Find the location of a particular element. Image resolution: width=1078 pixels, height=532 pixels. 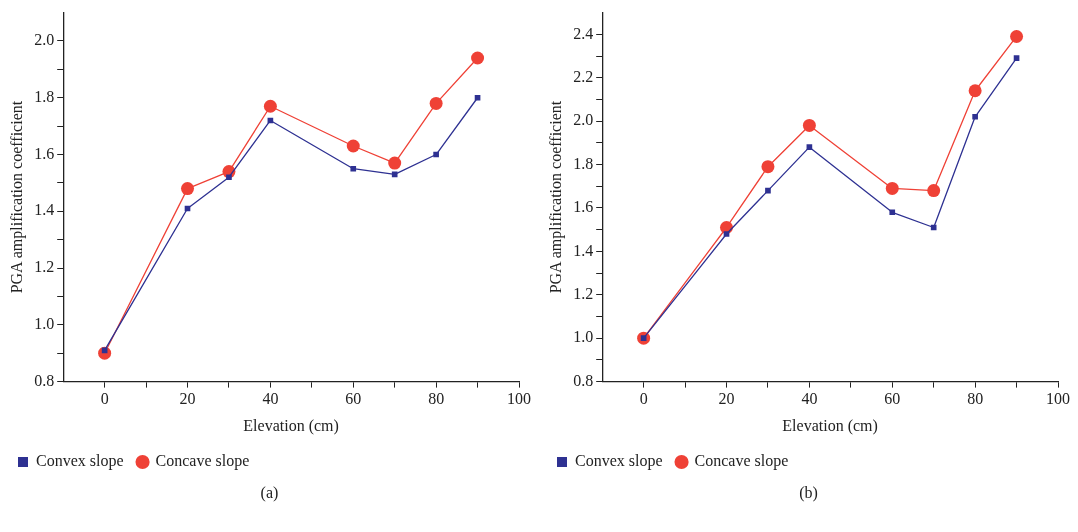

y-tick-label: 2.4 is located at coordinates (583, 33).